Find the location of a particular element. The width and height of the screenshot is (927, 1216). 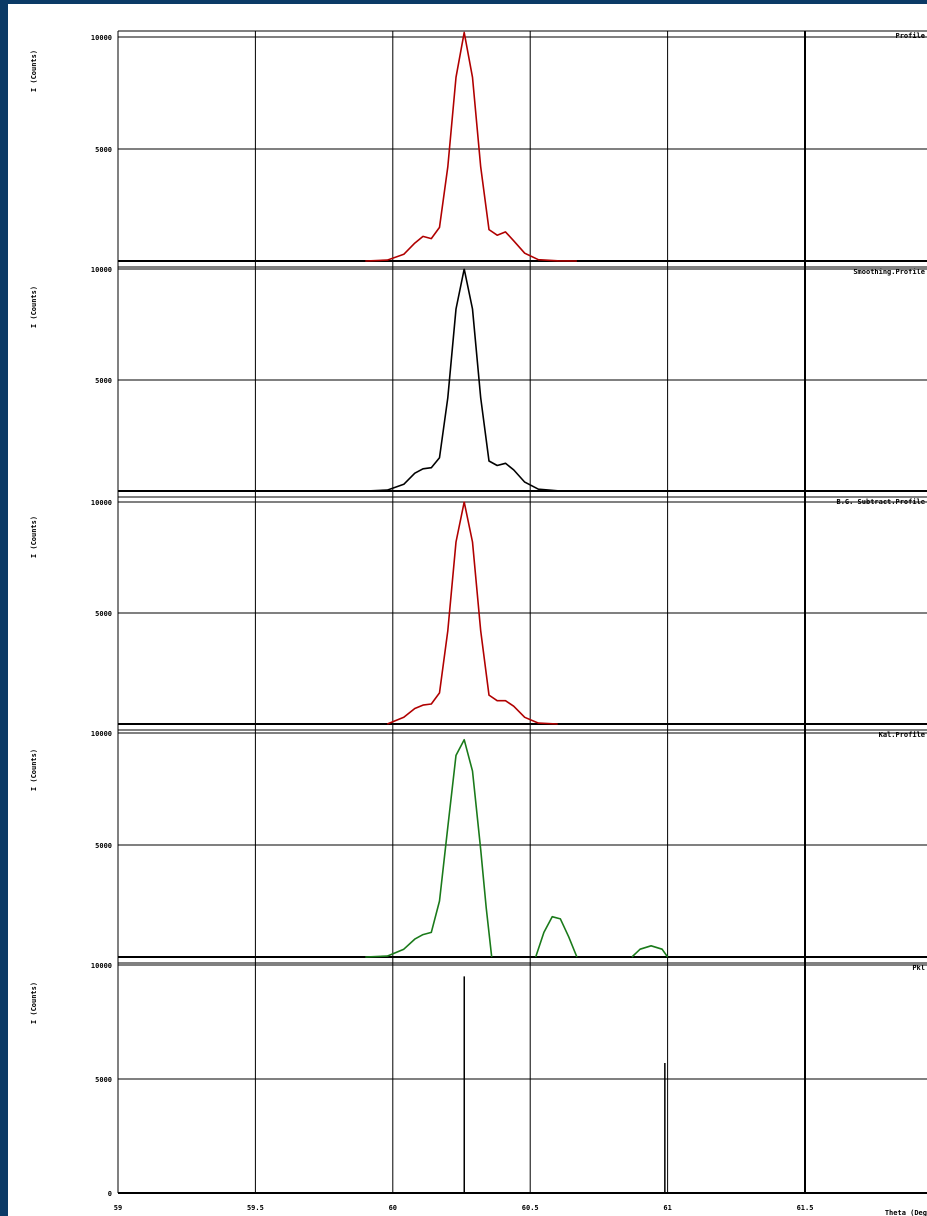

x-tick-label-4: 61 is located at coordinates (667, 1208).